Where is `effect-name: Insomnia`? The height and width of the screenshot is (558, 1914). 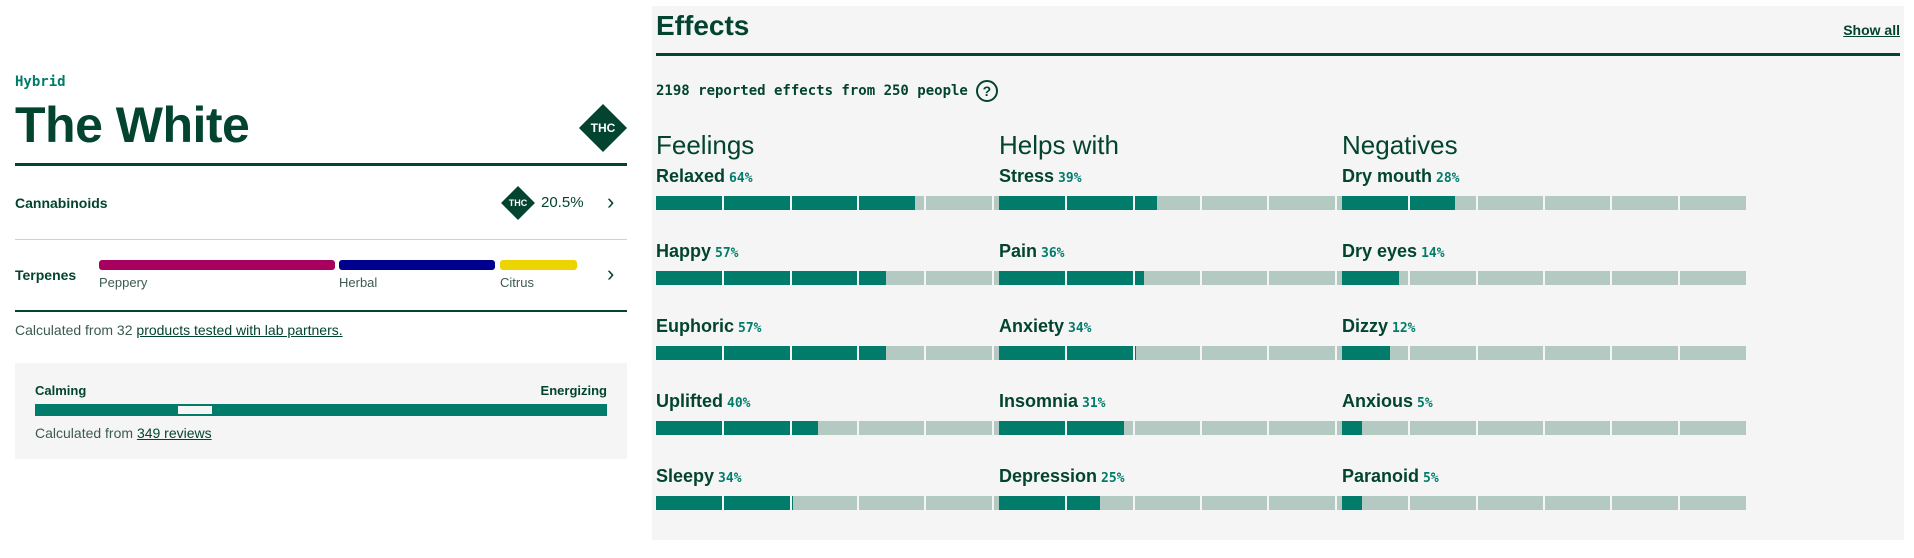 effect-name: Insomnia is located at coordinates (1039, 401).